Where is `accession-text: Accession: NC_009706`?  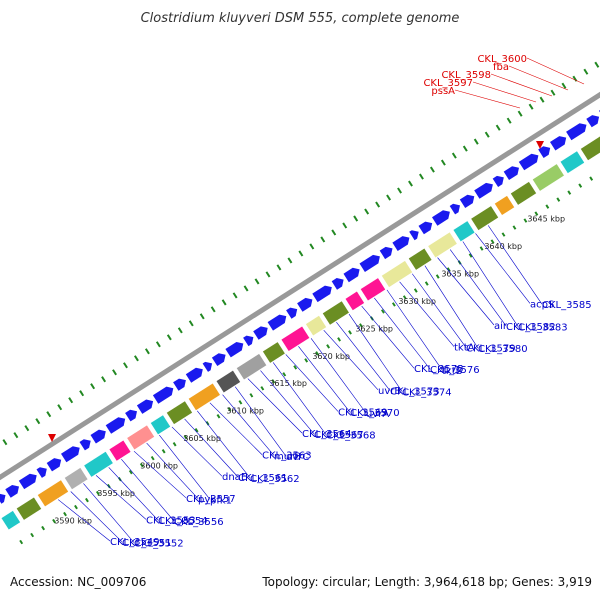
accession-text: Accession: NC_009706 is located at coordinates (78, 582).